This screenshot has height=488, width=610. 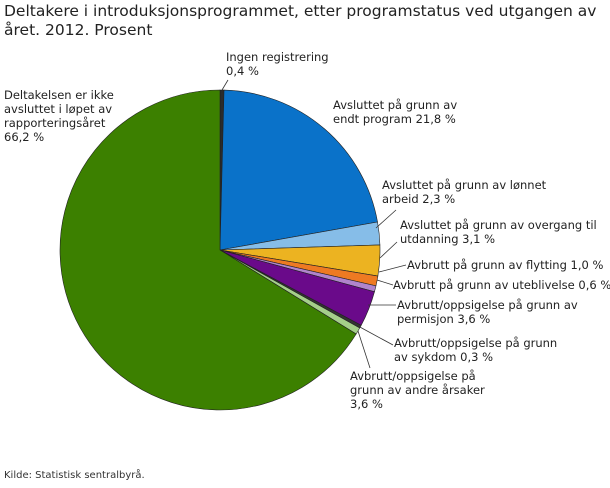 What do you see at coordinates (413, 376) in the screenshot?
I see `label-text: Avbrutt/oppsigelse på` at bounding box center [413, 376].